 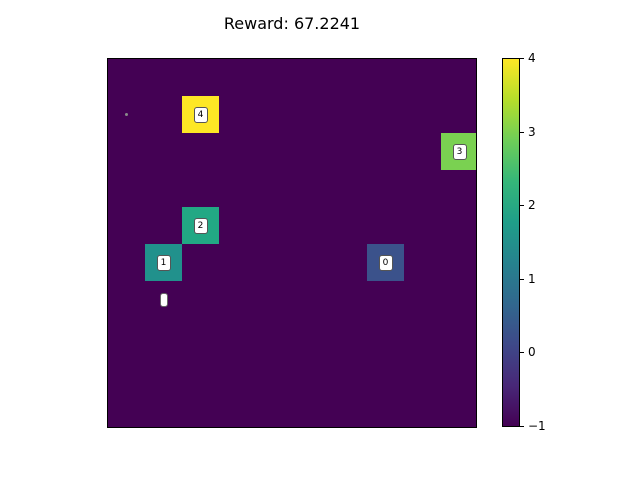 What do you see at coordinates (532, 205) in the screenshot?
I see `colorbar-tick-label: 2` at bounding box center [532, 205].